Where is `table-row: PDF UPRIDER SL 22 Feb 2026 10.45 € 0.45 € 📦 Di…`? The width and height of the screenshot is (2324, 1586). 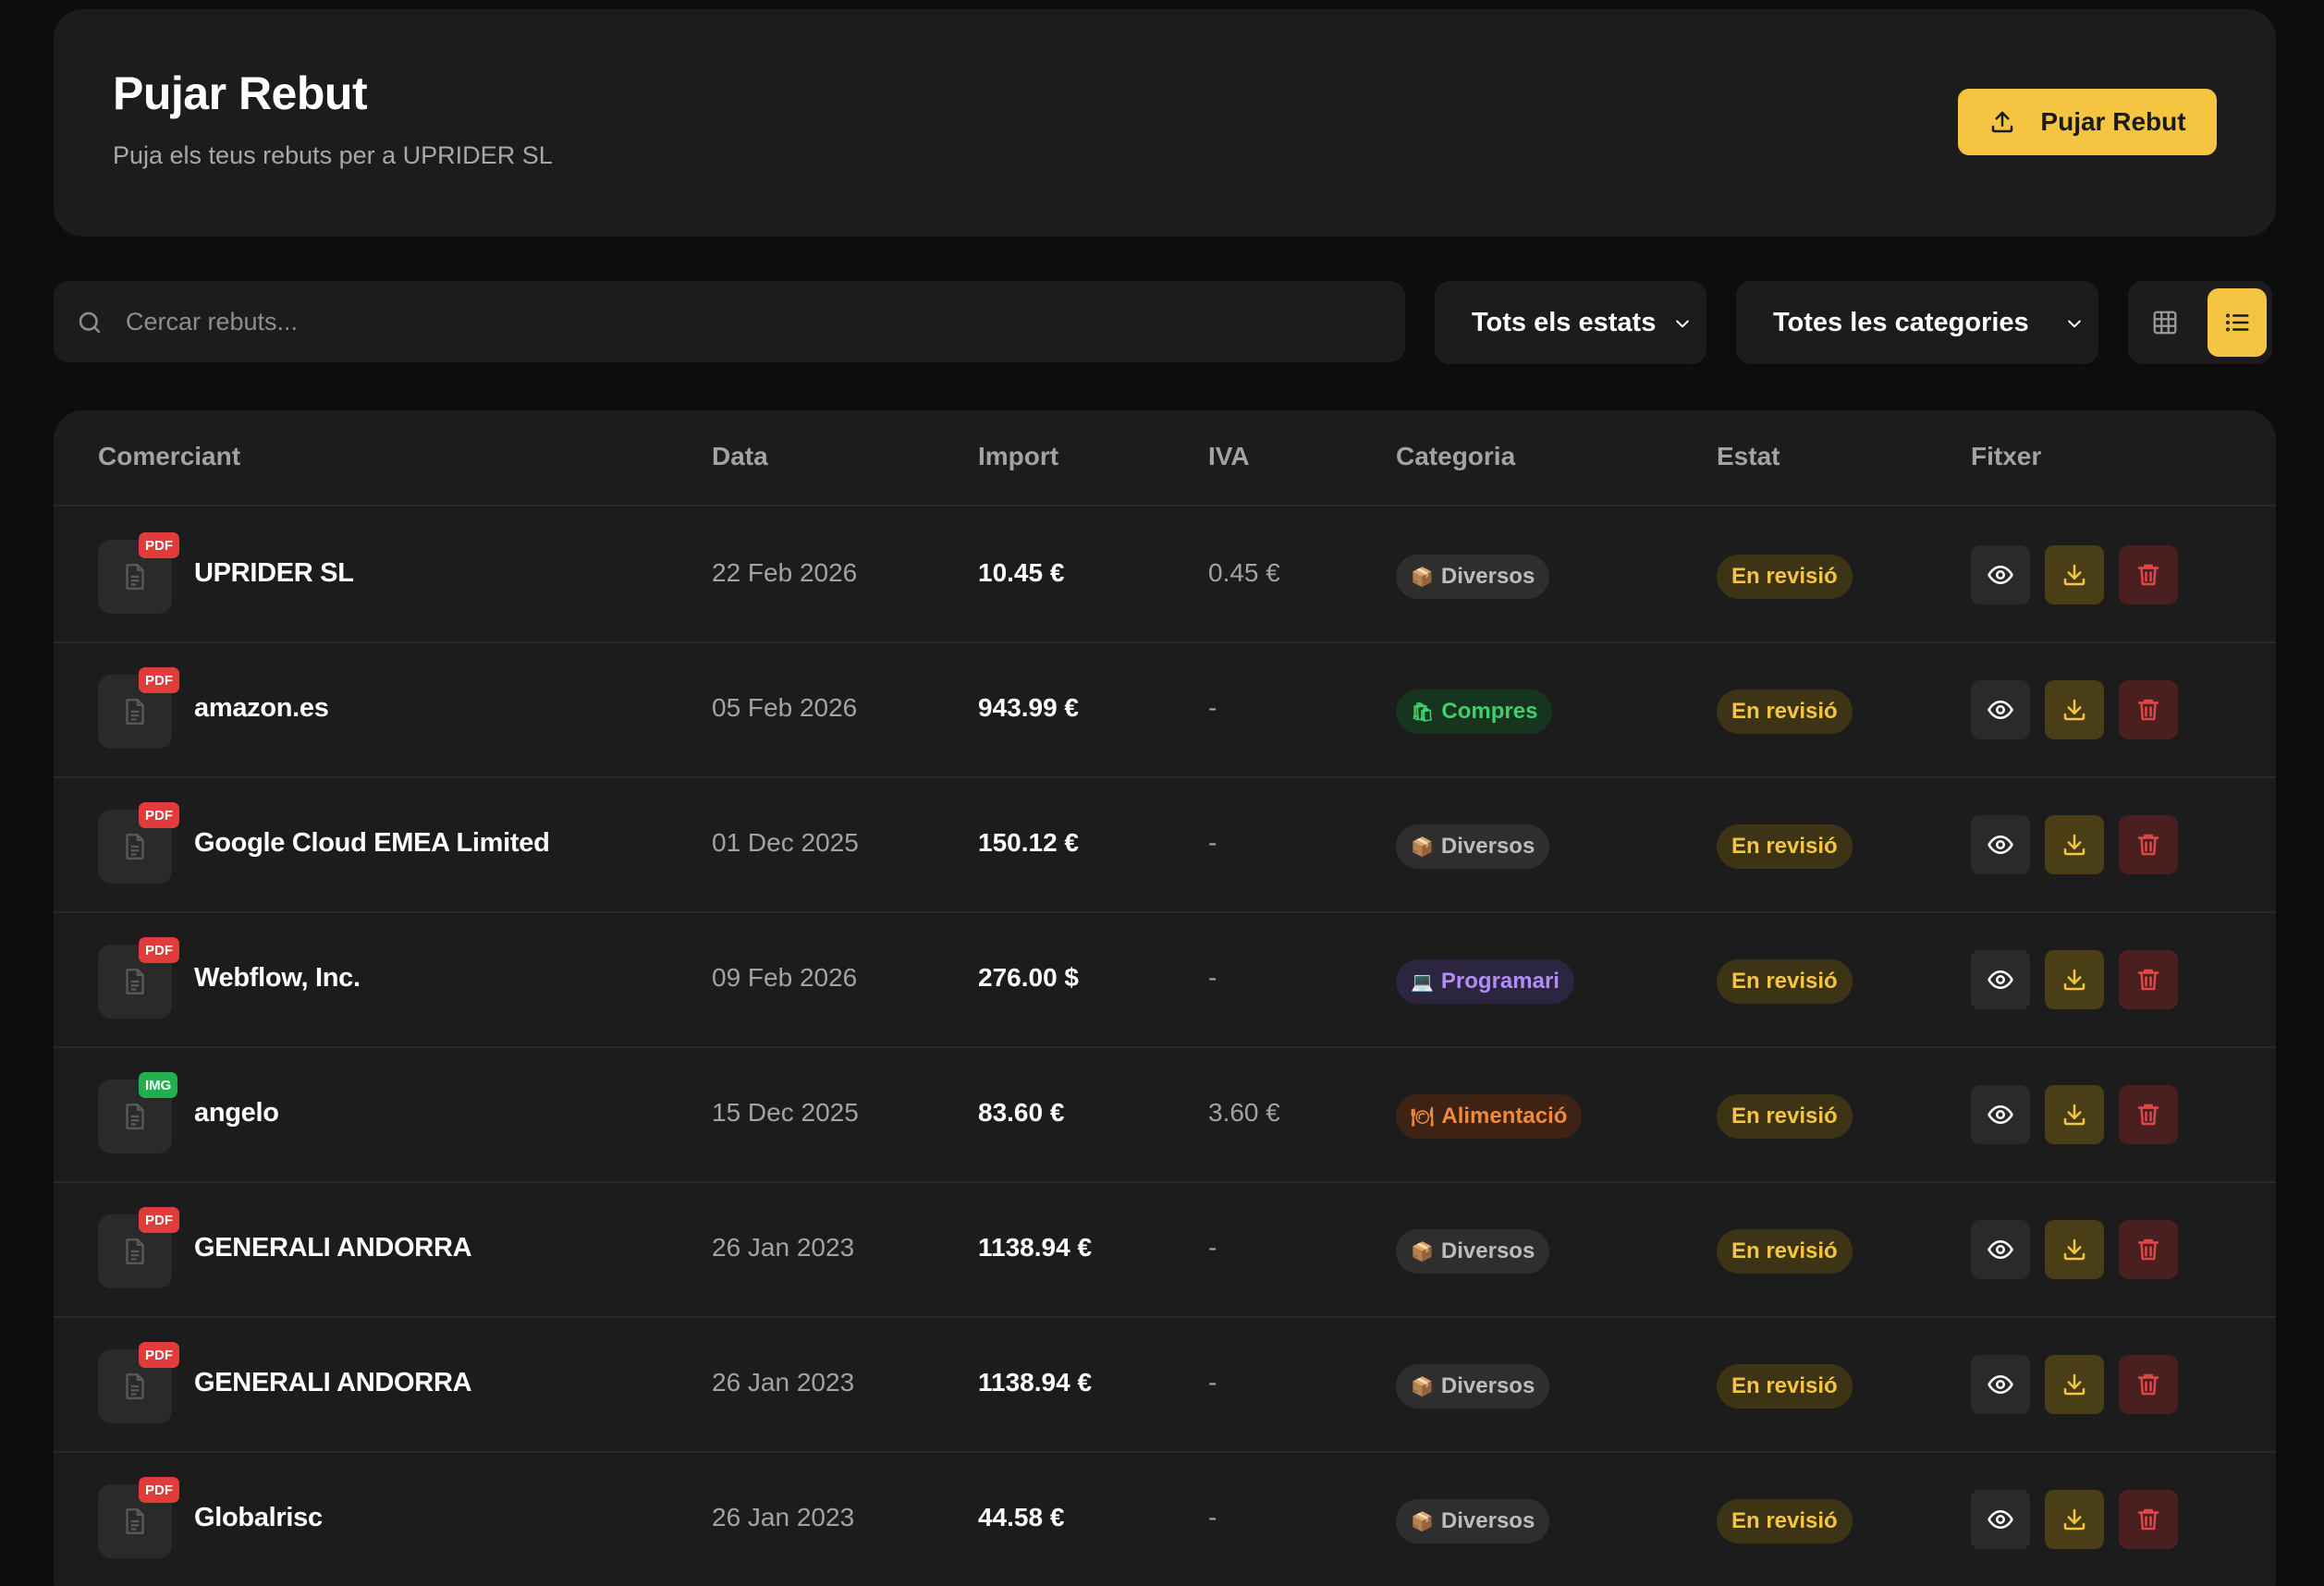 table-row: PDF UPRIDER SL 22 Feb 2026 10.45 € 0.45 € 📦 Di… is located at coordinates (1165, 575).